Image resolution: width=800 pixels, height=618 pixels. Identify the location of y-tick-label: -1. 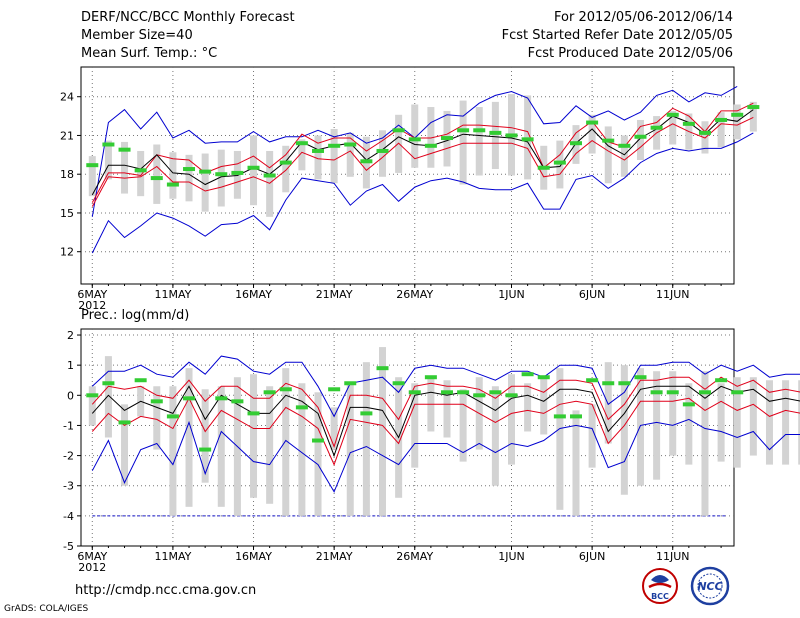
(68, 425).